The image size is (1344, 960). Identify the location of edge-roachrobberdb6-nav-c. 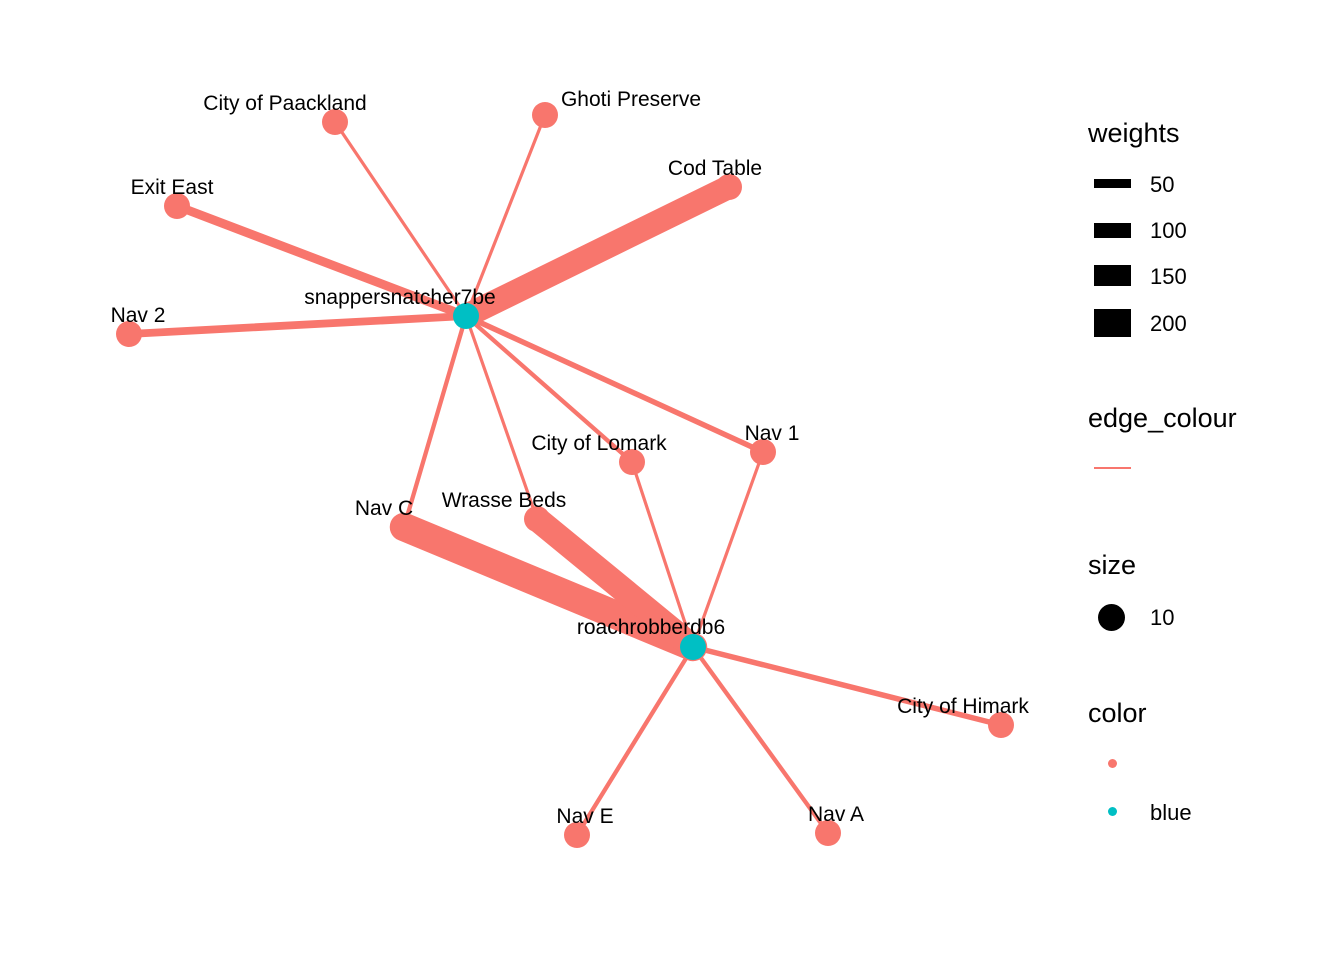
(548, 587).